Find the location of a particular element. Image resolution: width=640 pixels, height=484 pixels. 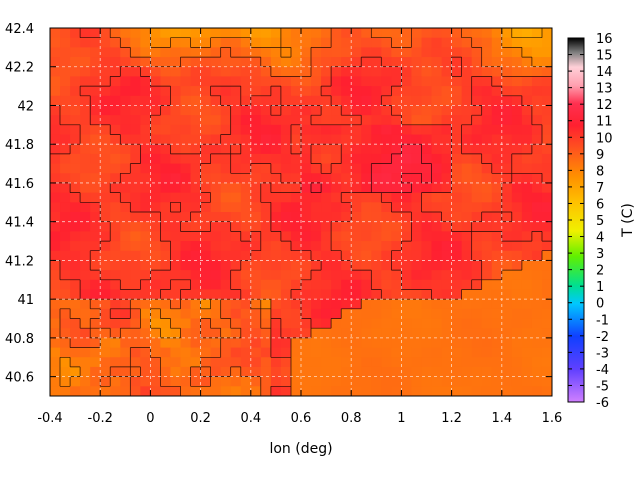

colorbar-label: T (C) is located at coordinates (628, 220).